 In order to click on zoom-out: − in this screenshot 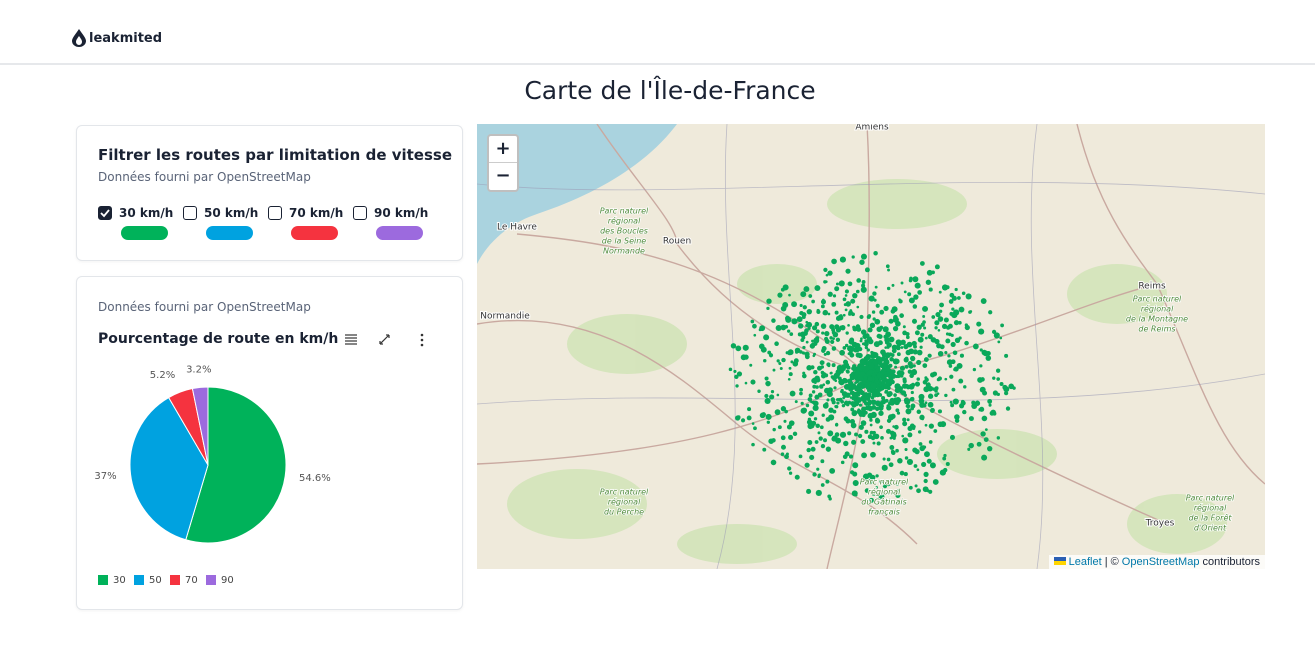, I will do `click(503, 175)`.